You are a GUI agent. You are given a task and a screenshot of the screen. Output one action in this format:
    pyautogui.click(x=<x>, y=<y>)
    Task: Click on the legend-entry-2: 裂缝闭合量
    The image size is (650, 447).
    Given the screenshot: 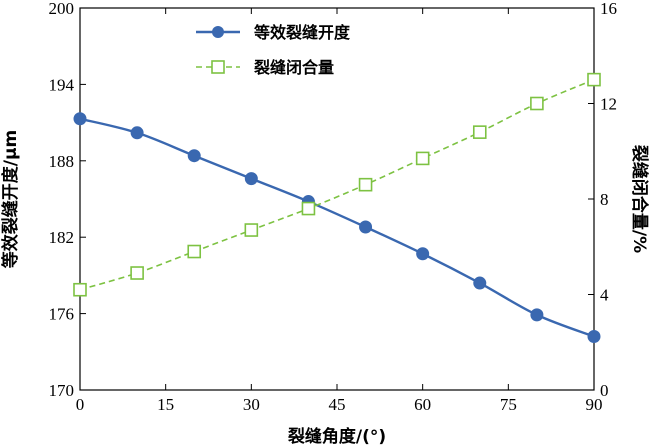 What is the action you would take?
    pyautogui.click(x=265, y=67)
    